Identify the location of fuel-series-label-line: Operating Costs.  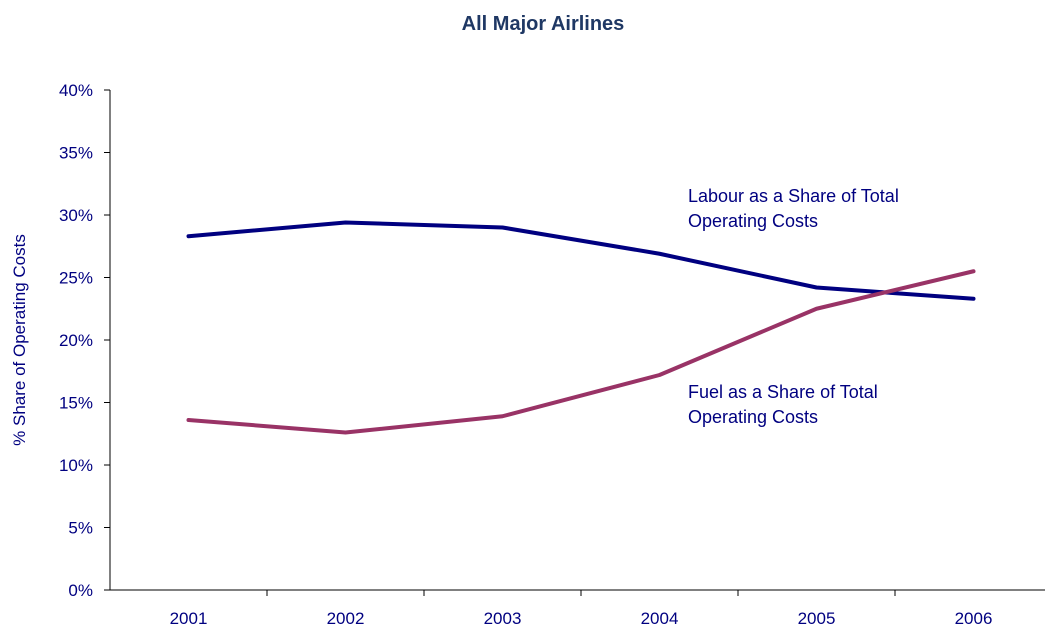
(753, 417).